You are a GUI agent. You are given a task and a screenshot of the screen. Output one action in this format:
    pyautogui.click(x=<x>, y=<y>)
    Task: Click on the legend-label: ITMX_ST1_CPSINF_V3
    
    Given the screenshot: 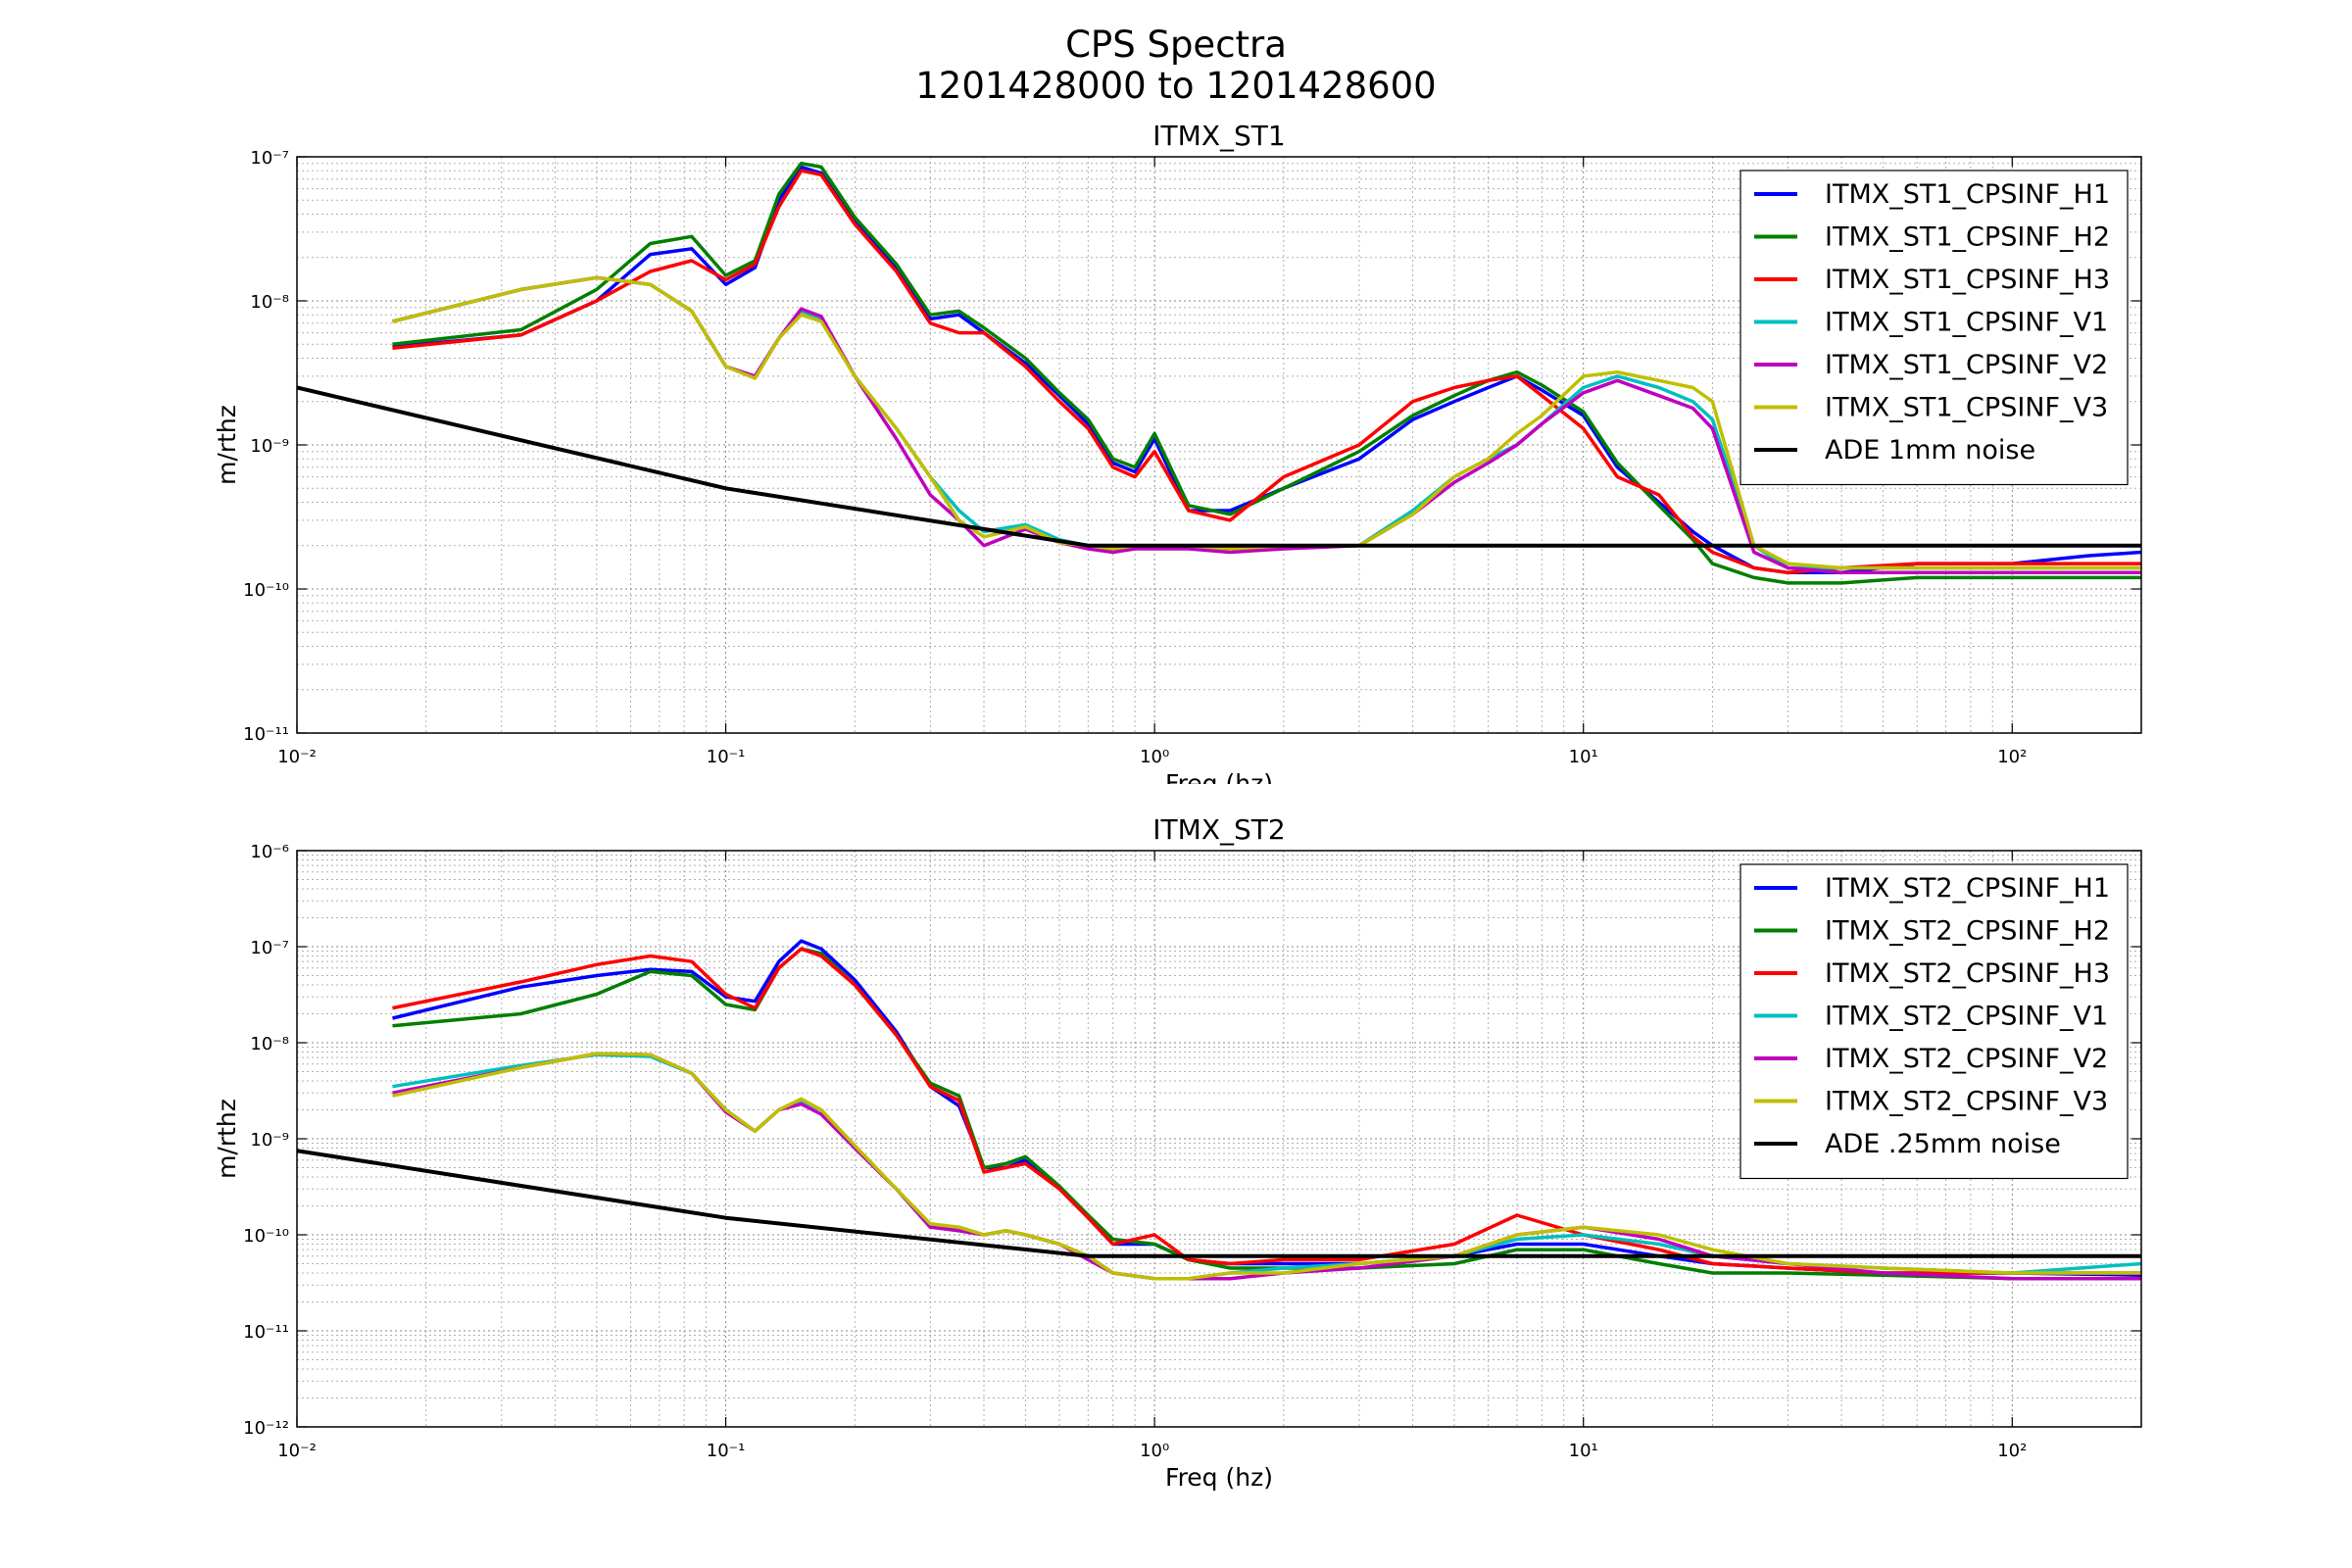 What is the action you would take?
    pyautogui.click(x=1966, y=408)
    